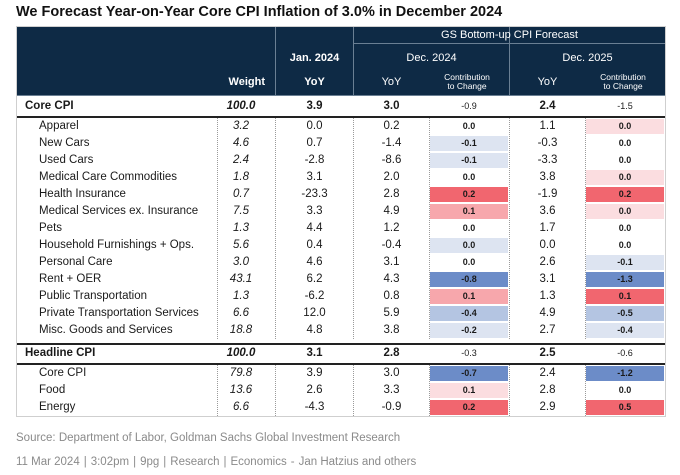 This screenshot has width=680, height=475. Describe the element at coordinates (314, 194) in the screenshot. I see `jan-cell: -23.3` at that location.